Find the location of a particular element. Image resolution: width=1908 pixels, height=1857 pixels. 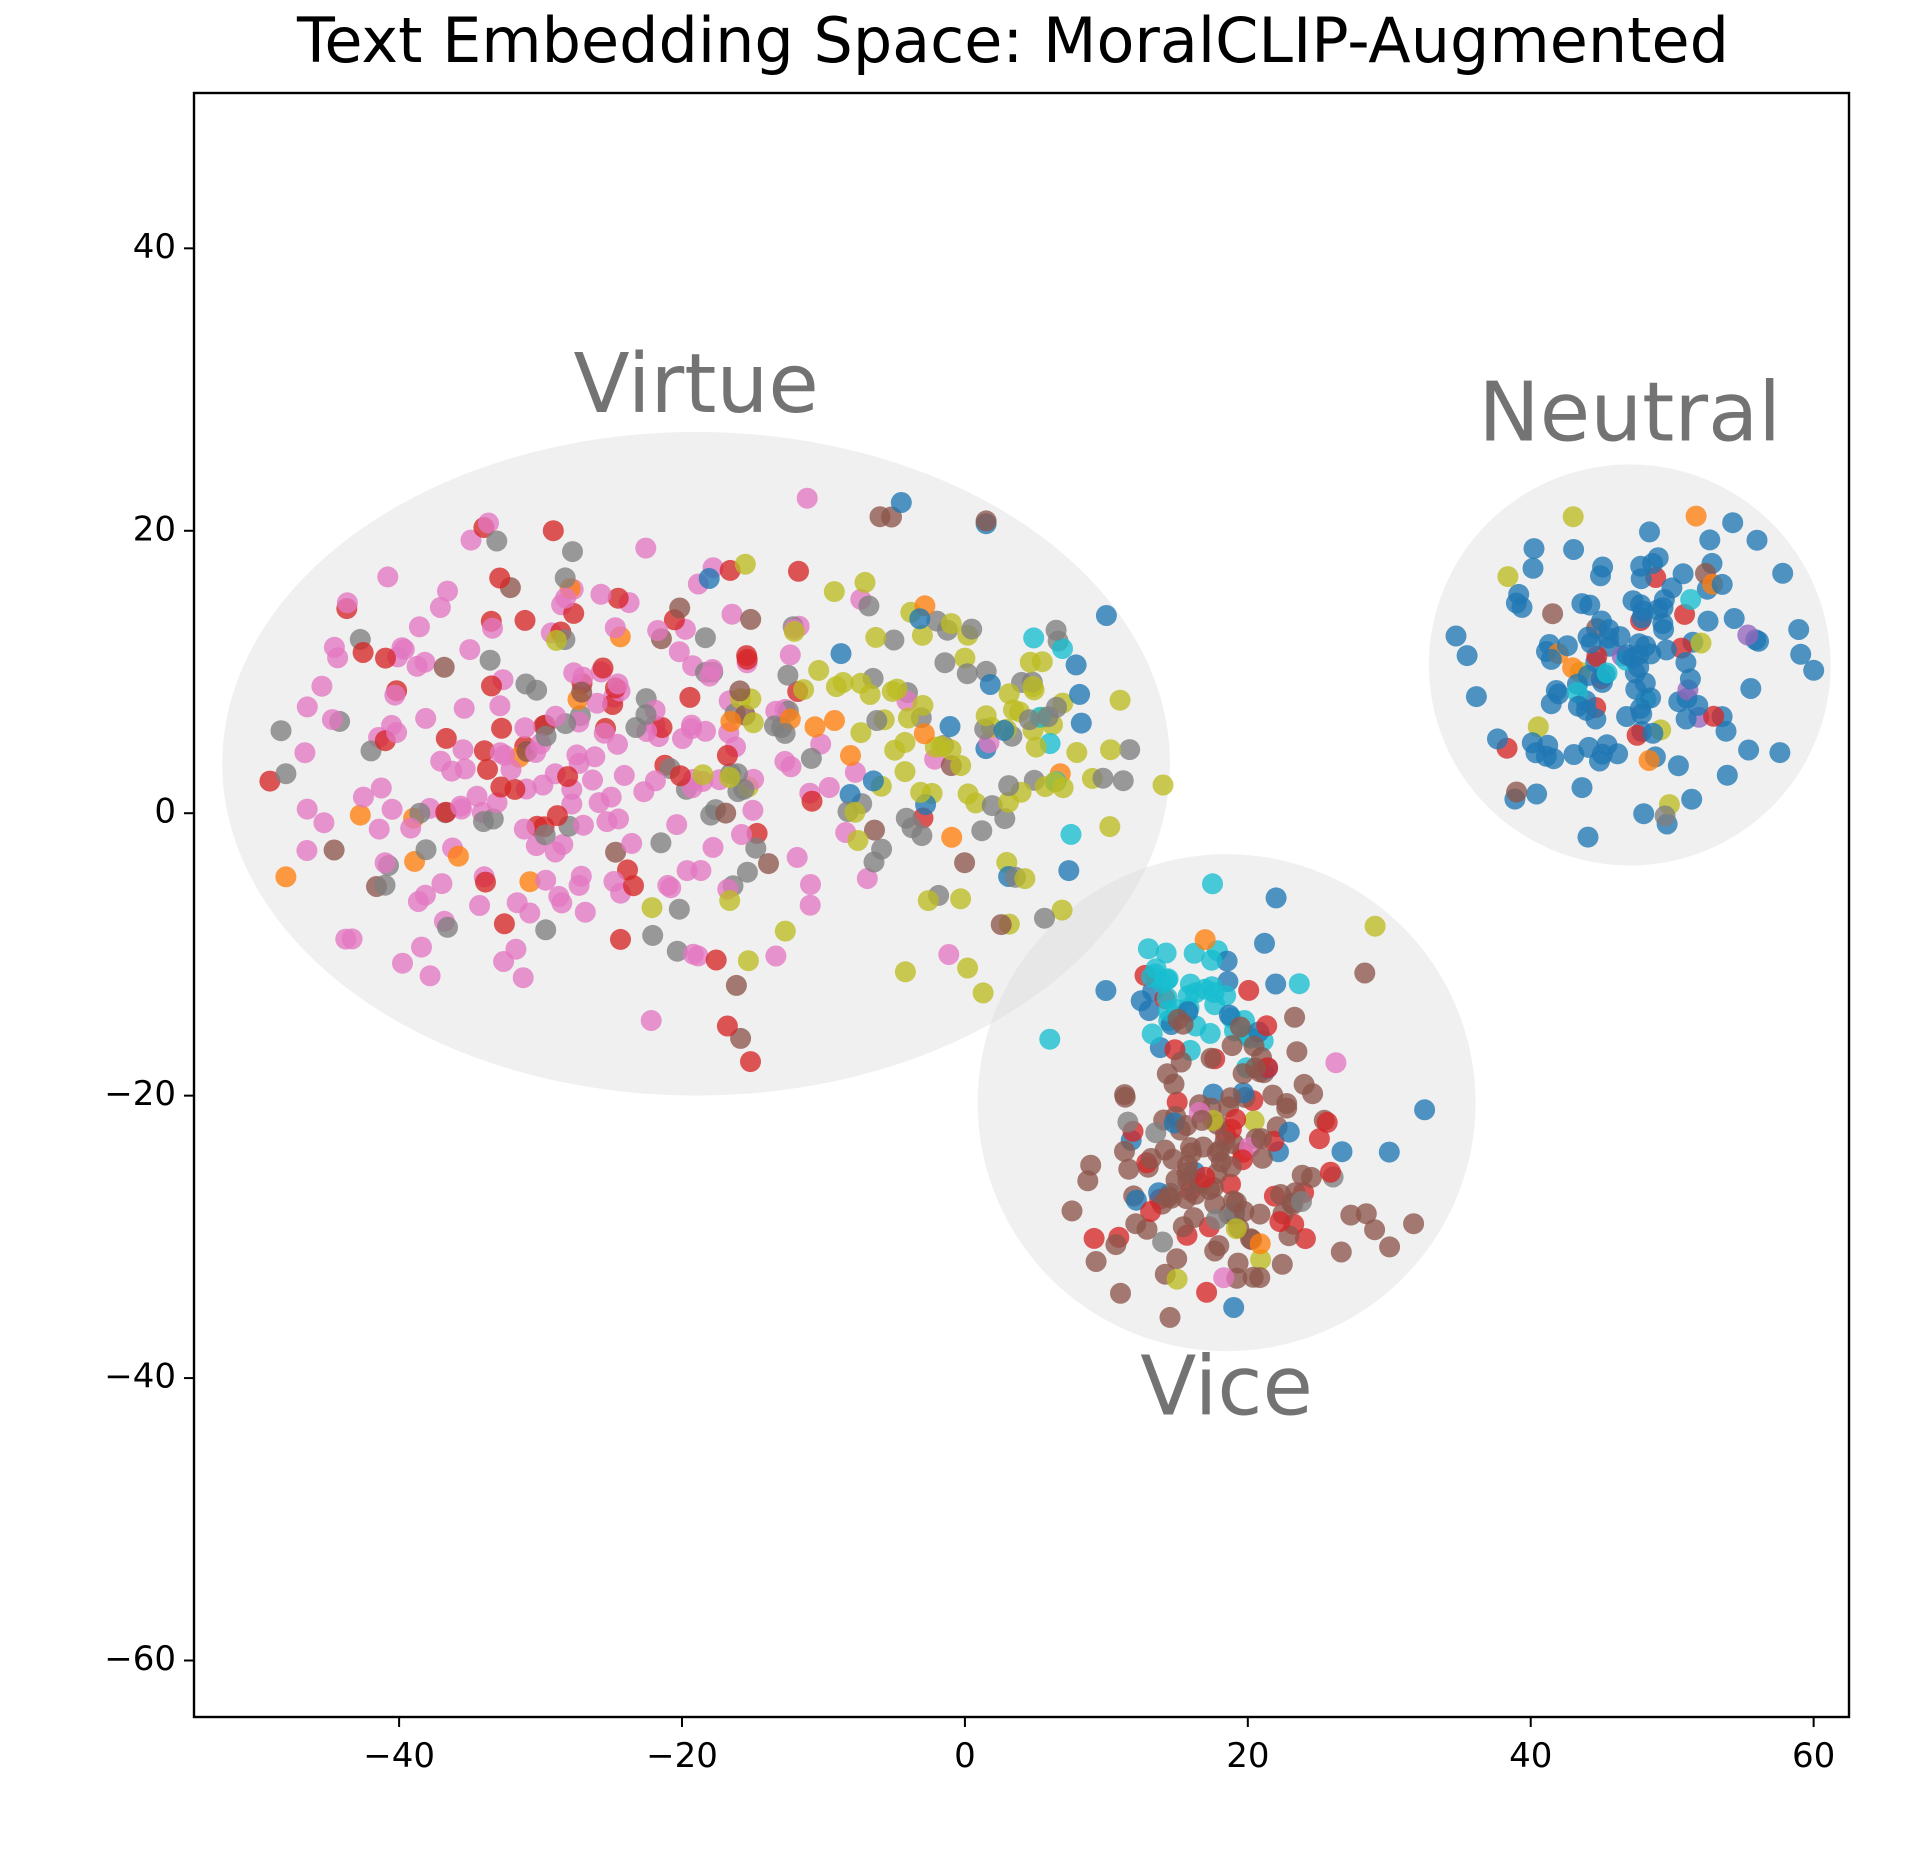

x-axis: −40 −20 0 20 40 60 is located at coordinates (1099, 1746).